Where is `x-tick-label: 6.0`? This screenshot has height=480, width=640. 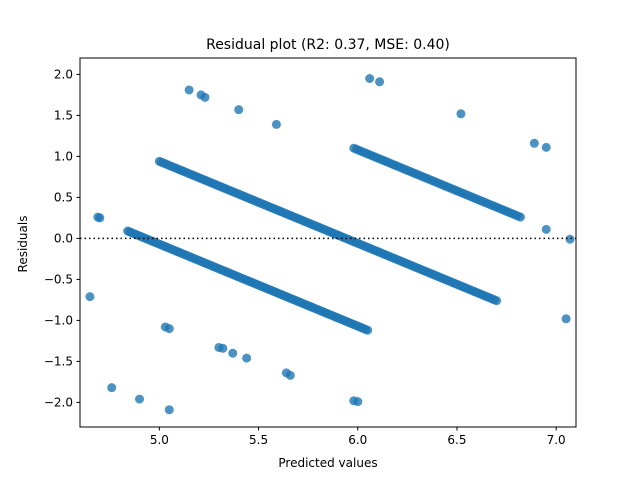
x-tick-label: 6.0 is located at coordinates (357, 440).